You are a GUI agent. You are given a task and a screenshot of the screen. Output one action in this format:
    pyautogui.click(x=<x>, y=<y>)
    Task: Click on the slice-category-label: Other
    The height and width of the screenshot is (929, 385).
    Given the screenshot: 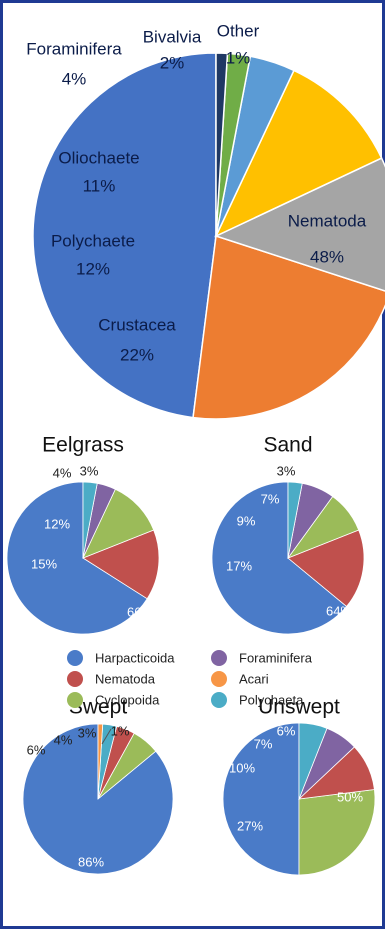 What is the action you would take?
    pyautogui.click(x=238, y=31)
    